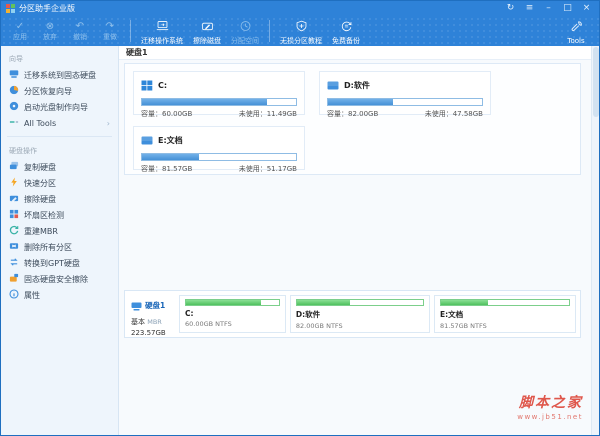 The image size is (600, 436). I want to click on capacity-text: 容量：60.00GB, so click(167, 114).